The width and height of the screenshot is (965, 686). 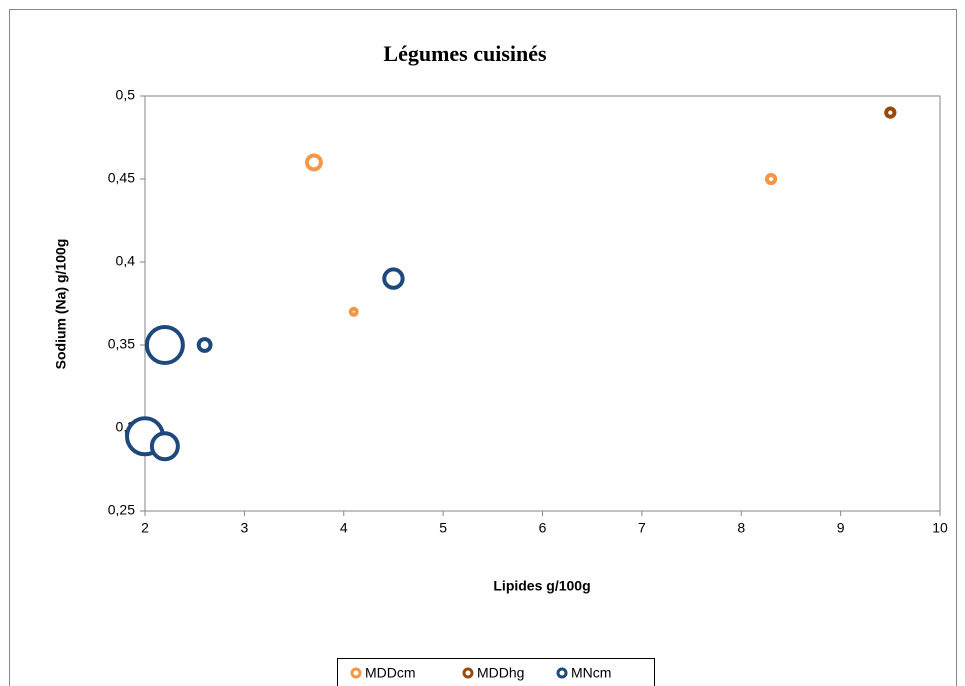 What do you see at coordinates (500, 673) in the screenshot?
I see `legend-label: MDDhg` at bounding box center [500, 673].